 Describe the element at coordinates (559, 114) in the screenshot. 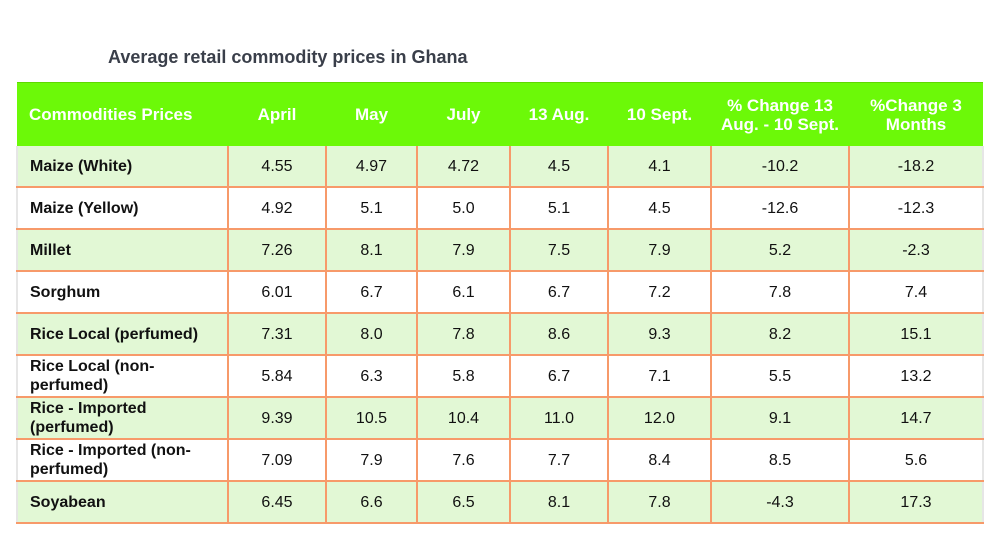

I see `column-header: 13 Aug.` at that location.